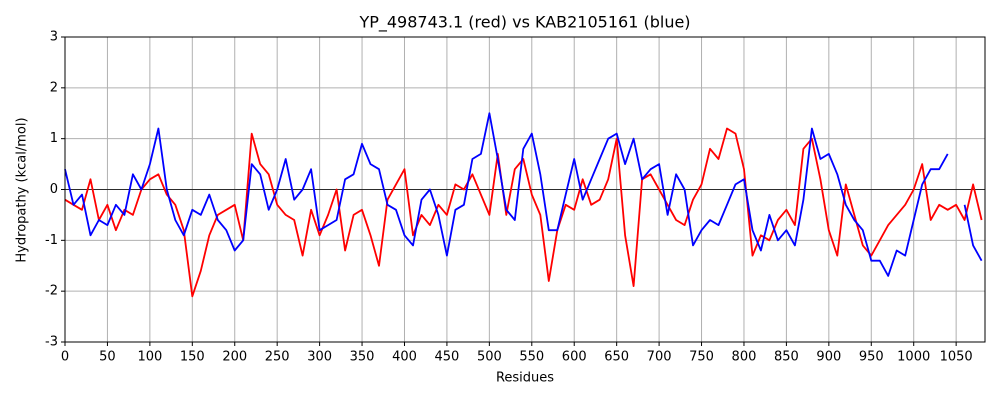 The image size is (1000, 400). Describe the element at coordinates (234, 357) in the screenshot. I see `x-tick-label: 200` at that location.